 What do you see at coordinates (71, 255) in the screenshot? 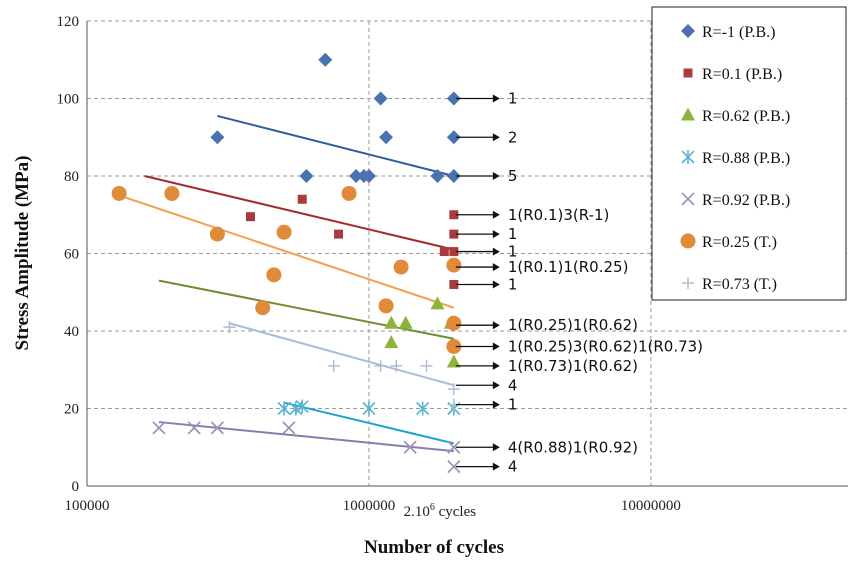
I see `y-tick-label: 60` at bounding box center [71, 255].